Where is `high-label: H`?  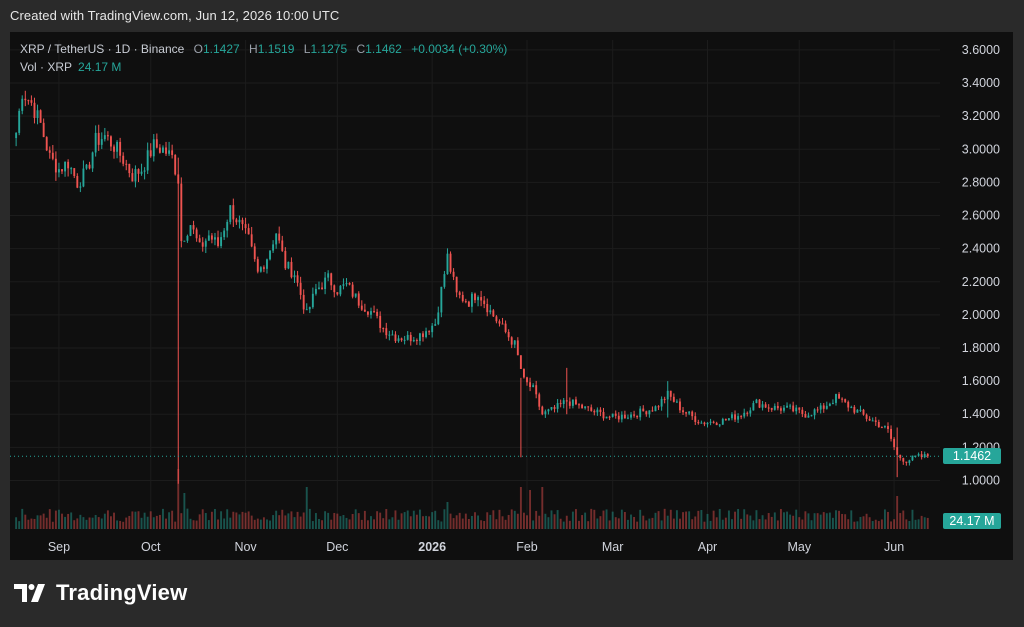 high-label: H is located at coordinates (253, 49).